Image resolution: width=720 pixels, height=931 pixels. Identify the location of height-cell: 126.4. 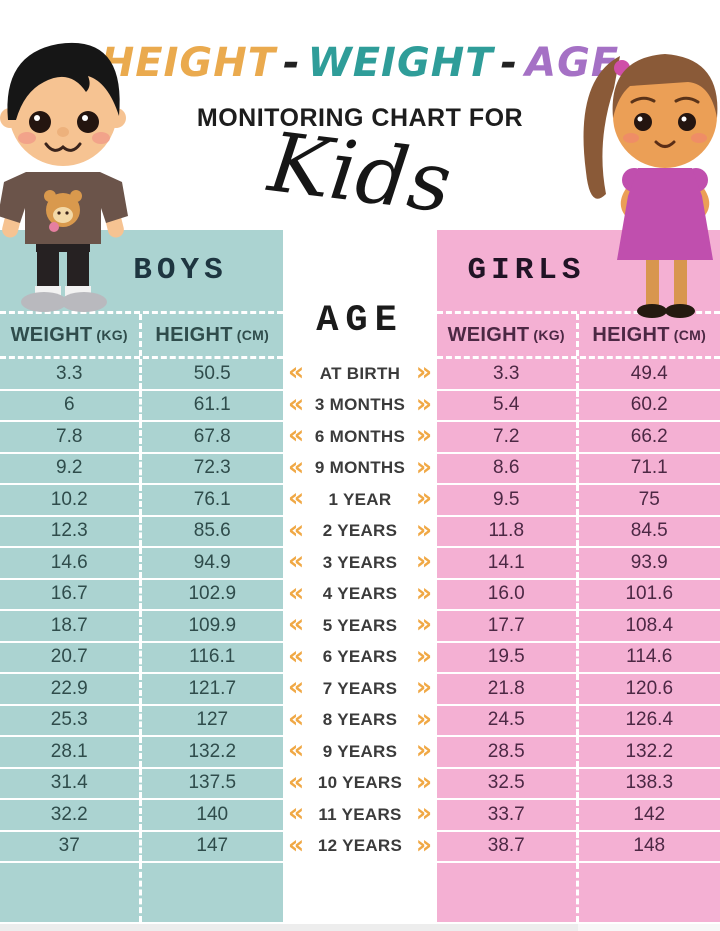
(649, 720).